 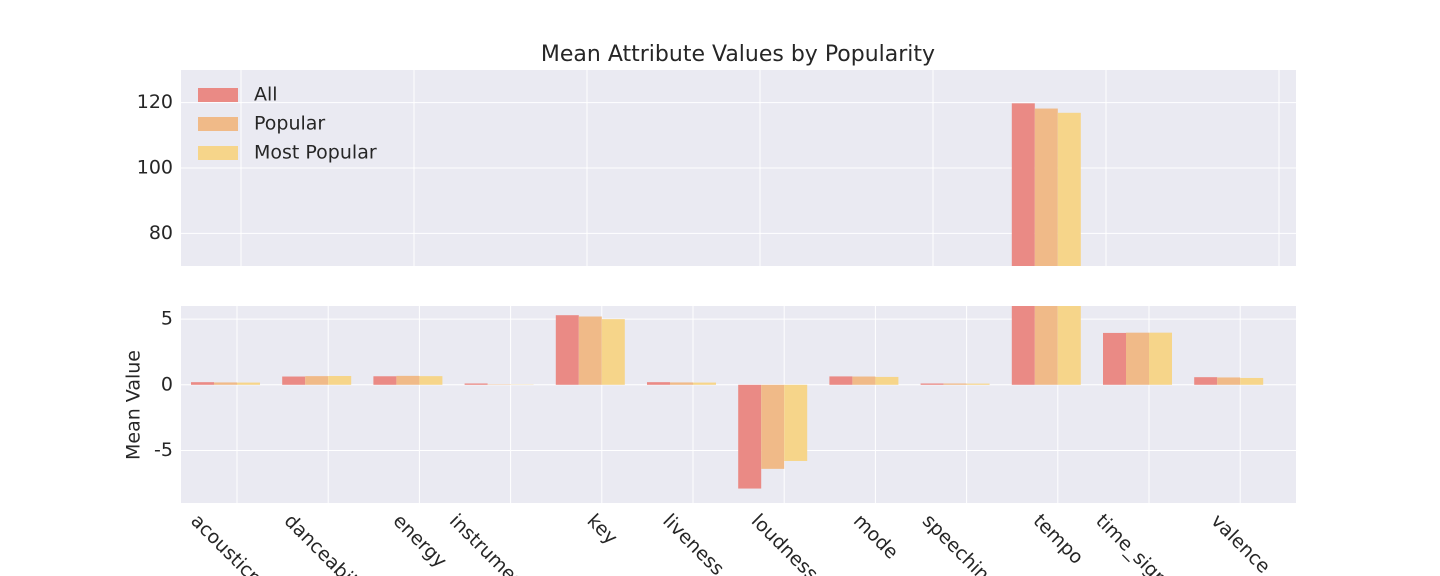 I want to click on y-tick-label: -5, so click(x=163, y=450).